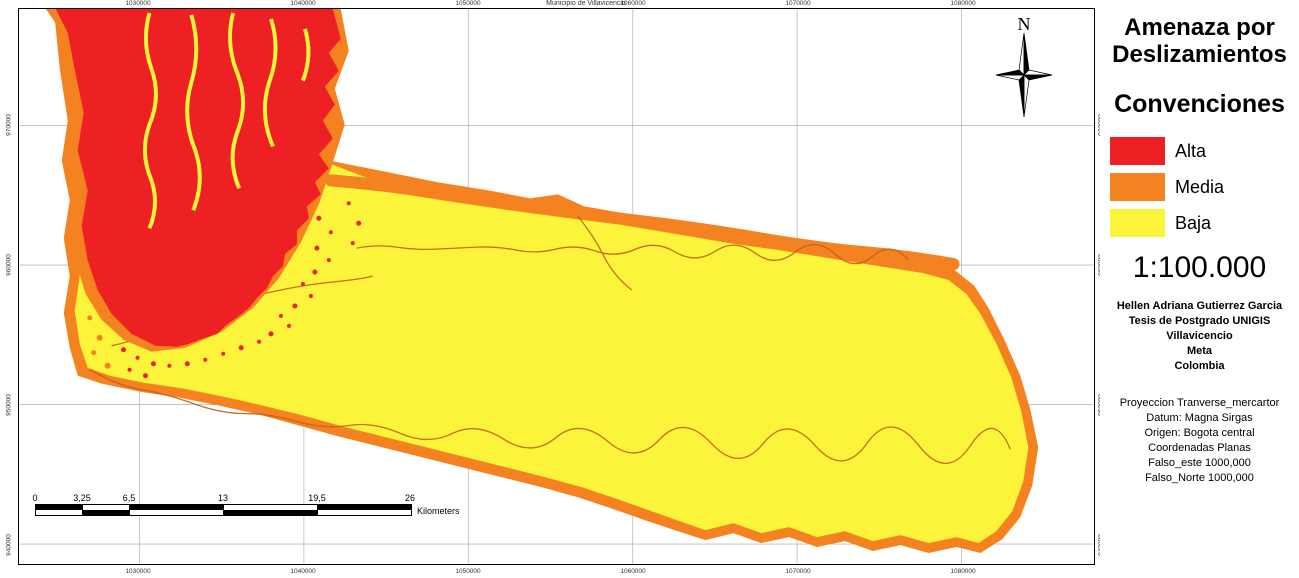 This screenshot has width=1299, height=578. What do you see at coordinates (605, 253) in the screenshot?
I see `river-branch` at bounding box center [605, 253].